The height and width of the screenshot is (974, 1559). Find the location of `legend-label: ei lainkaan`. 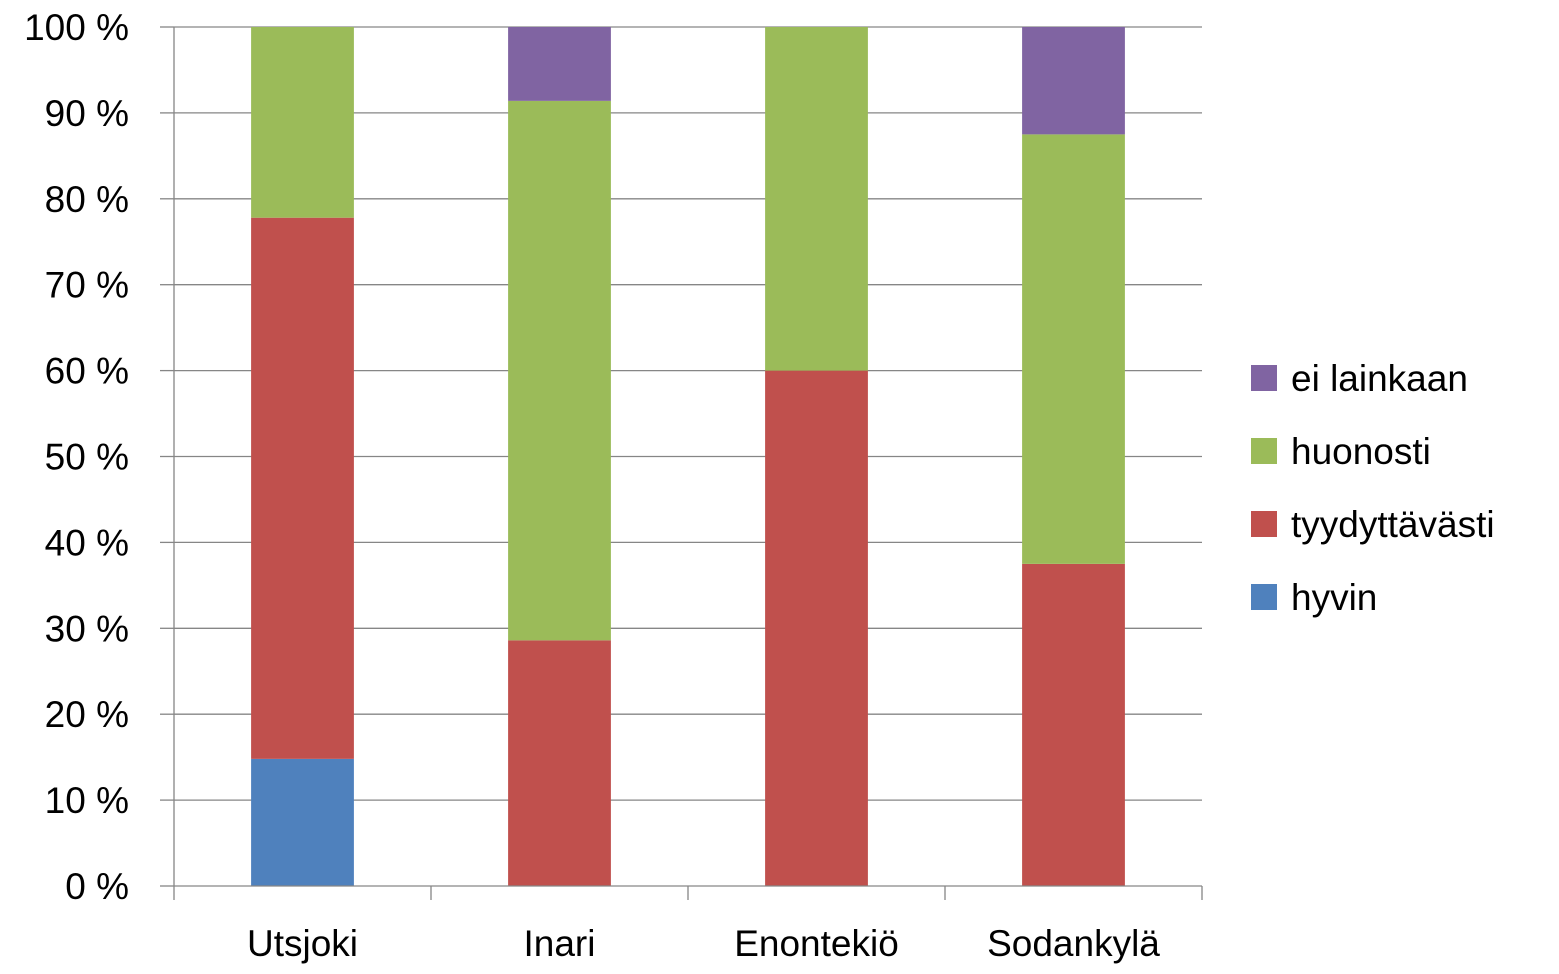

legend-label: ei lainkaan is located at coordinates (1379, 378).